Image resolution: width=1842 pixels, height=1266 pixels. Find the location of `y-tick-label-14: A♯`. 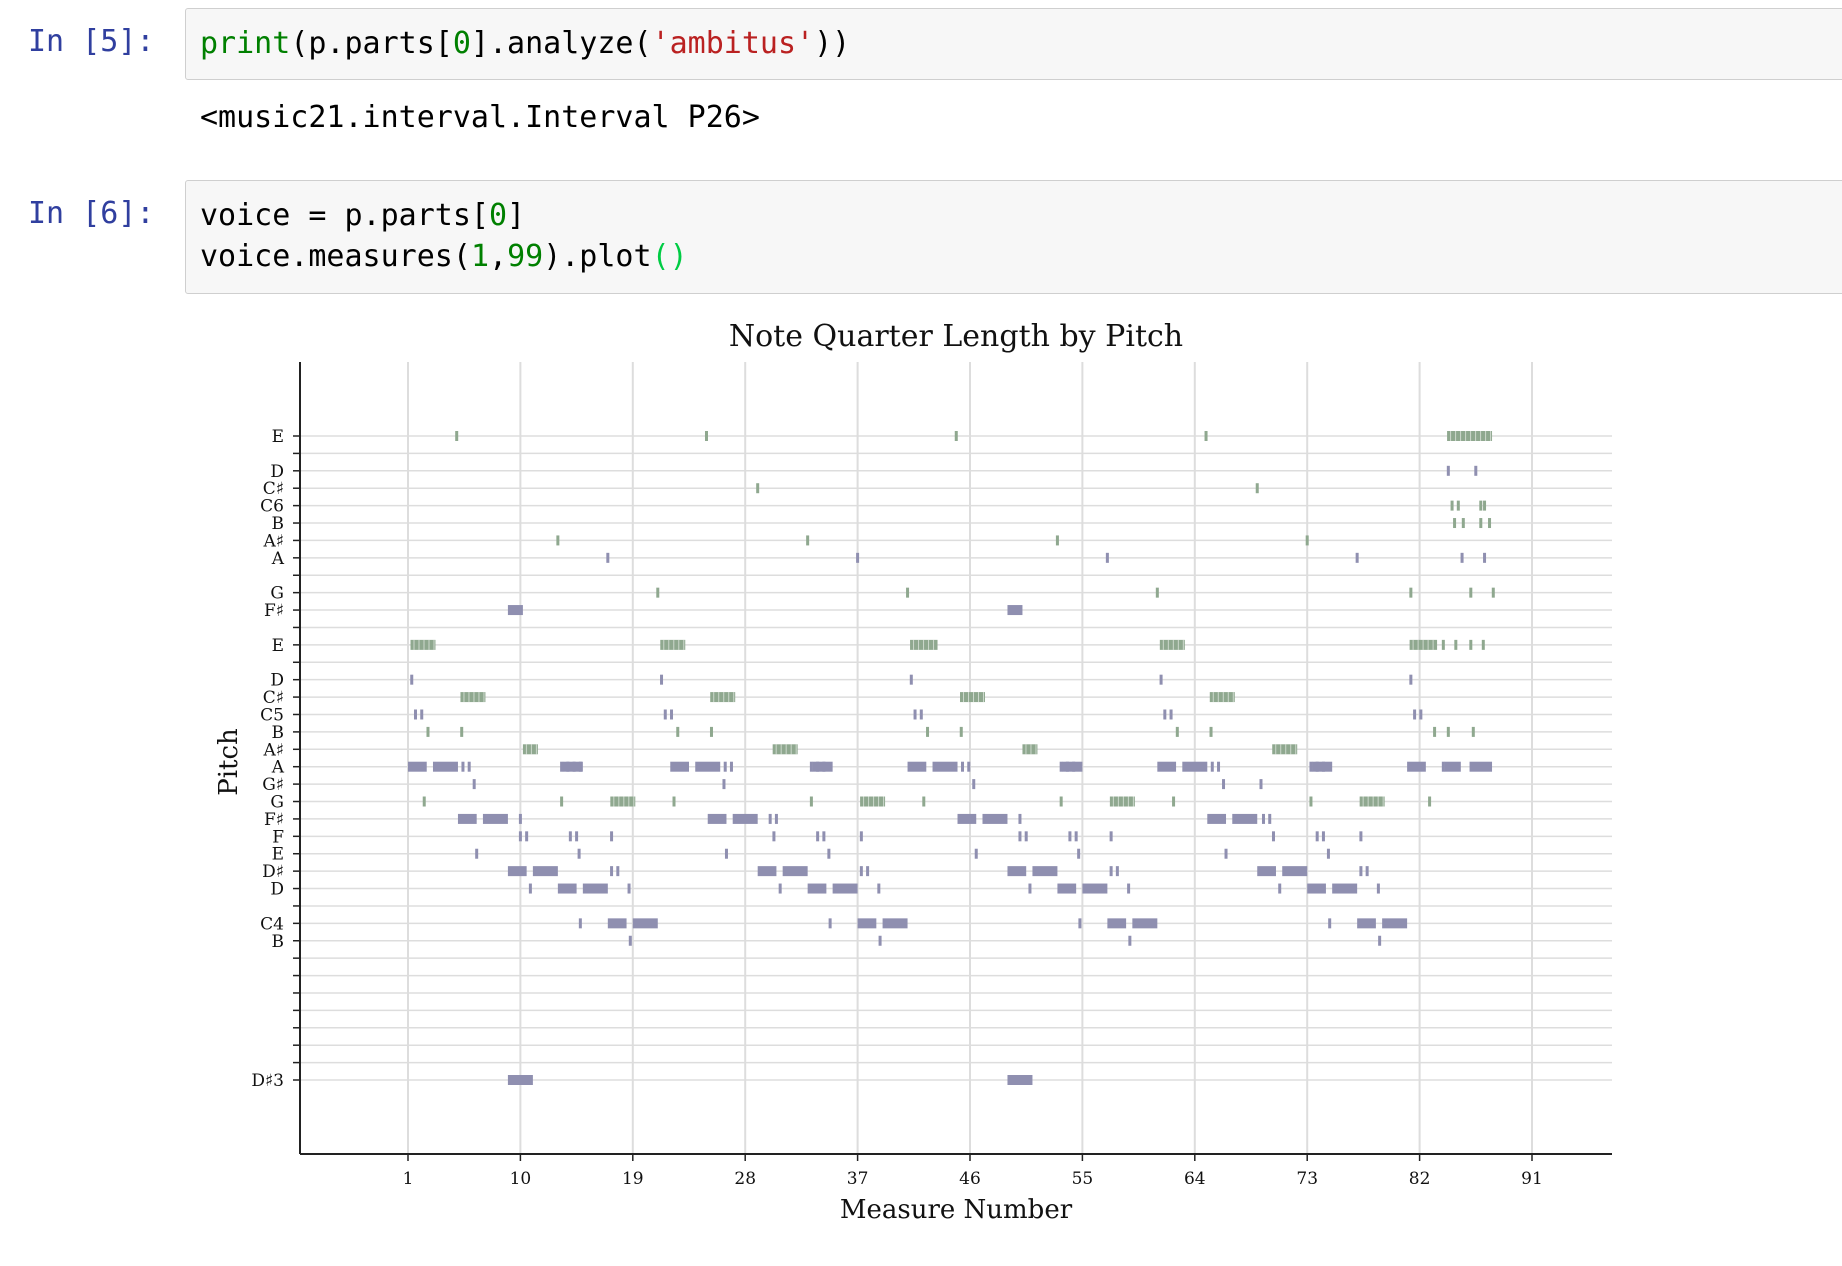

y-tick-label-14: A♯ is located at coordinates (273, 750).